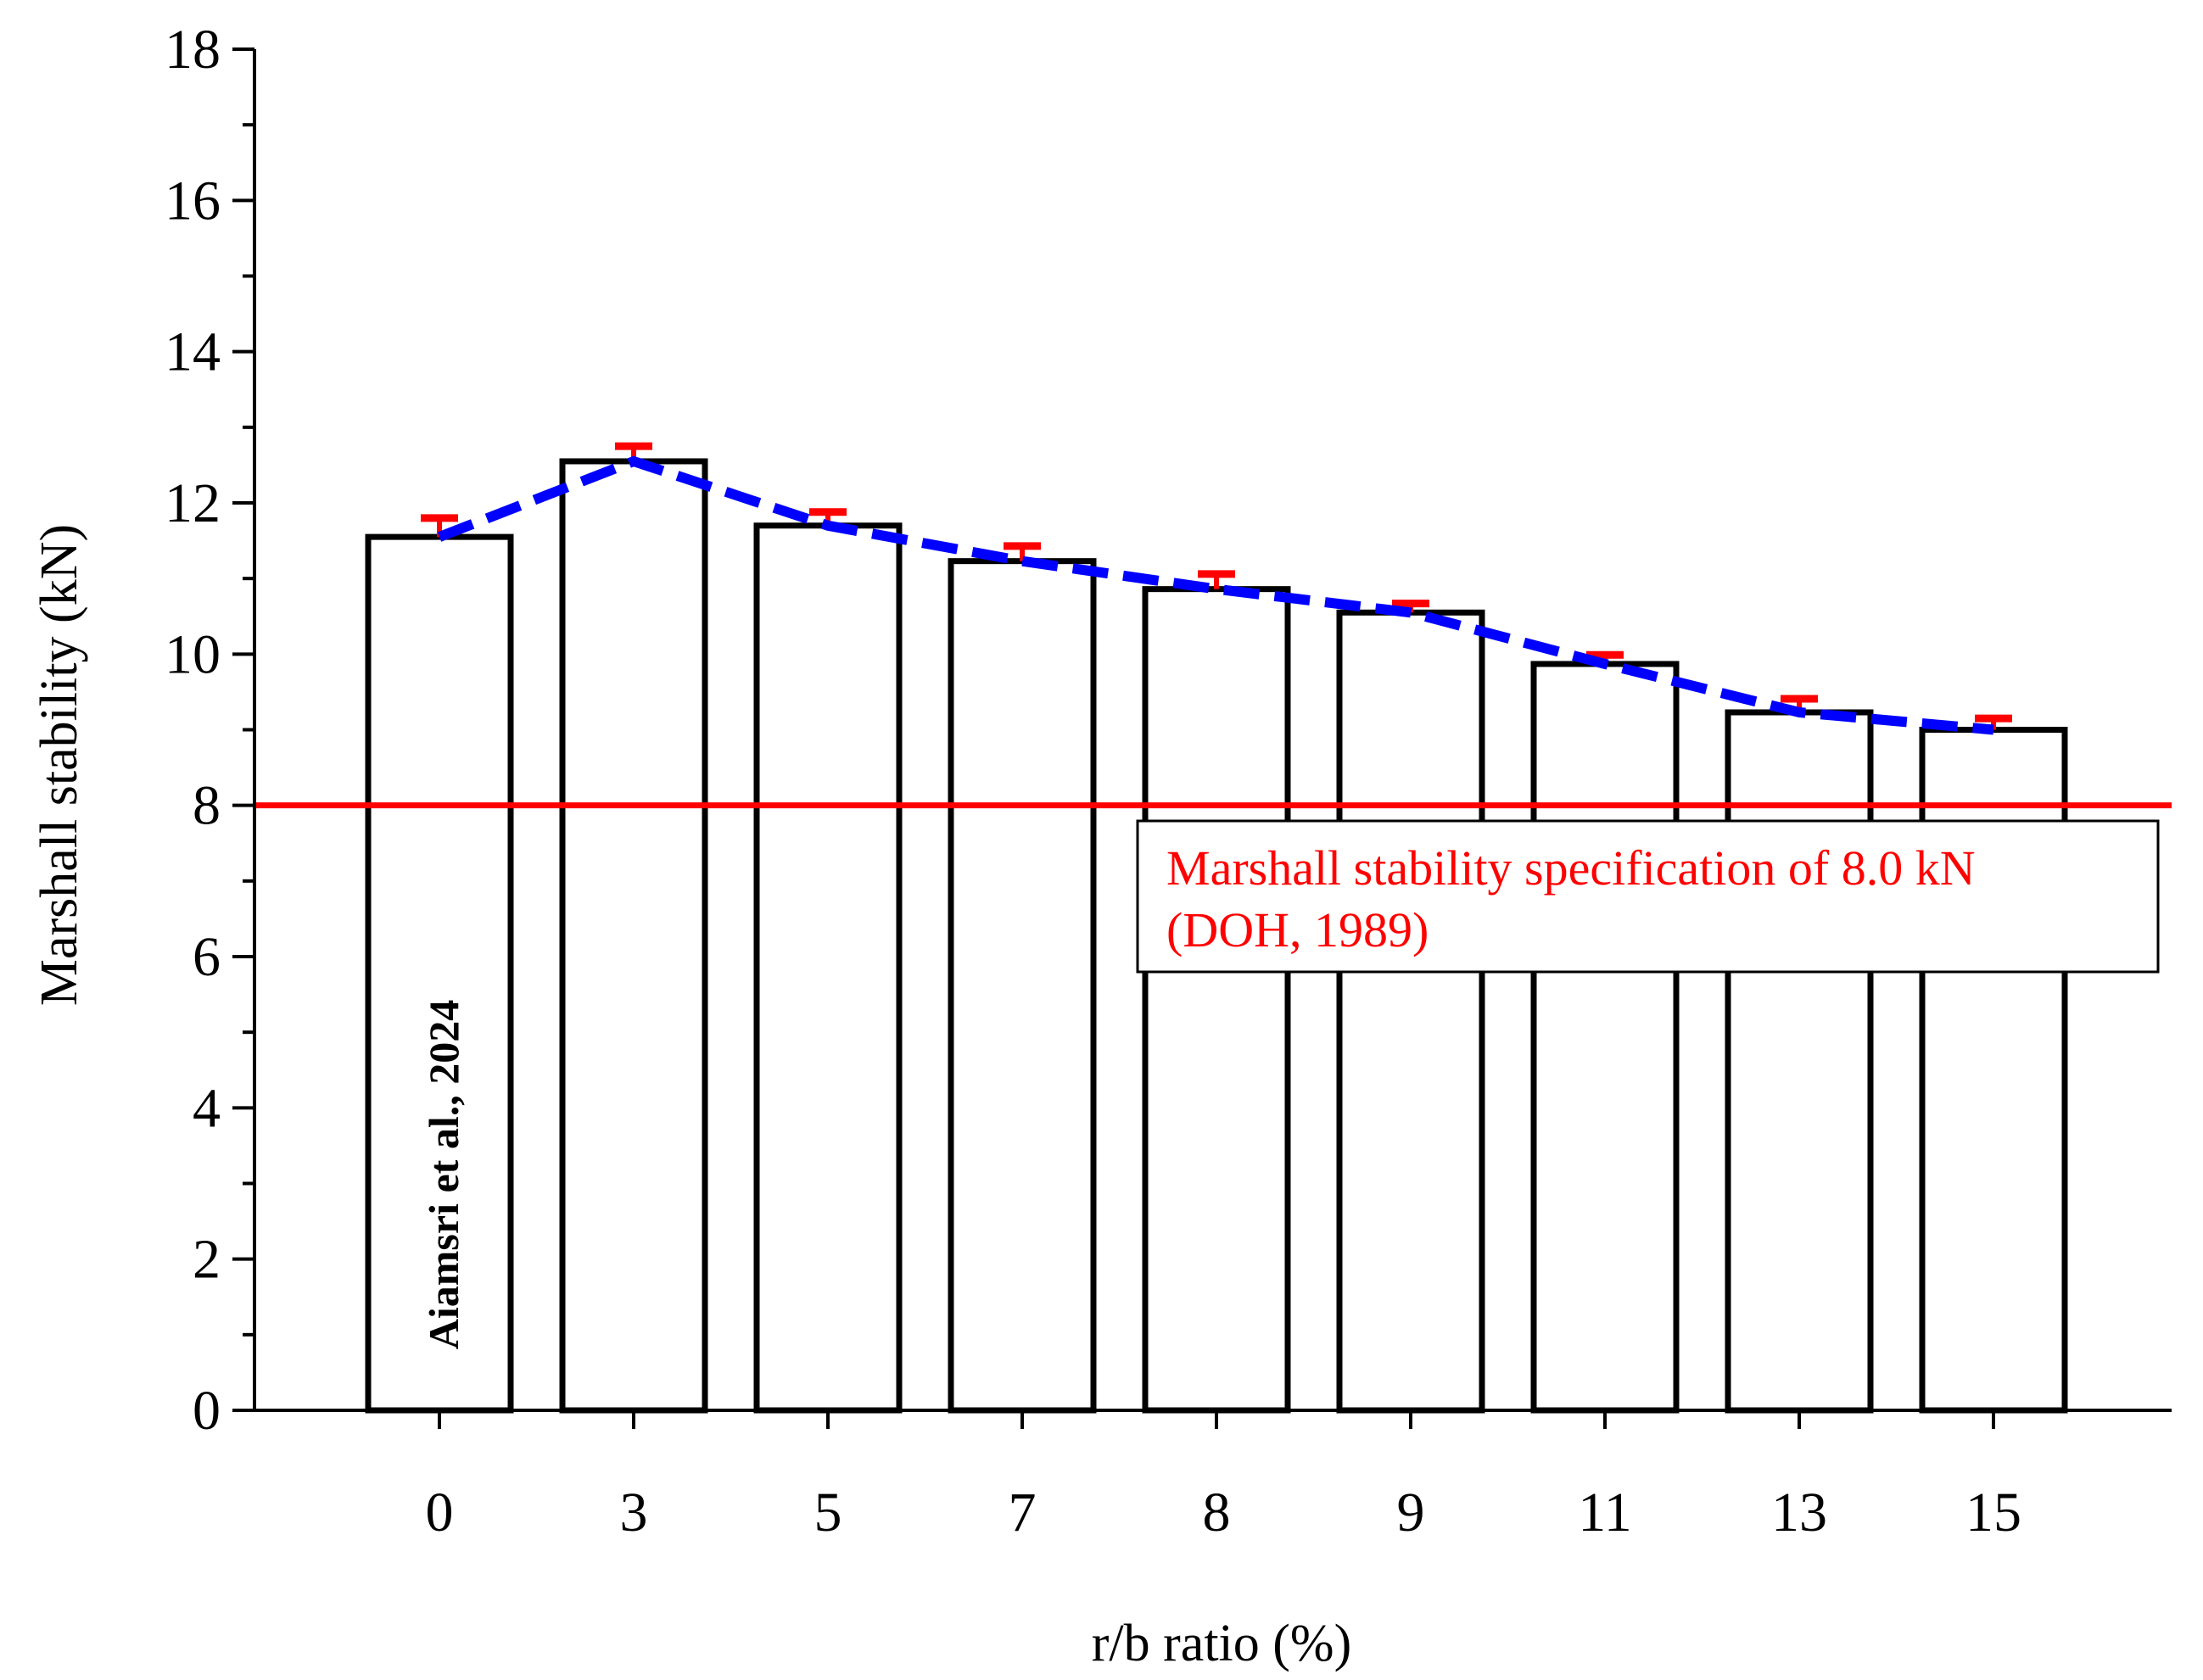 The height and width of the screenshot is (1680, 2203). Describe the element at coordinates (207, 957) in the screenshot. I see `y-tick-label: 6` at that location.